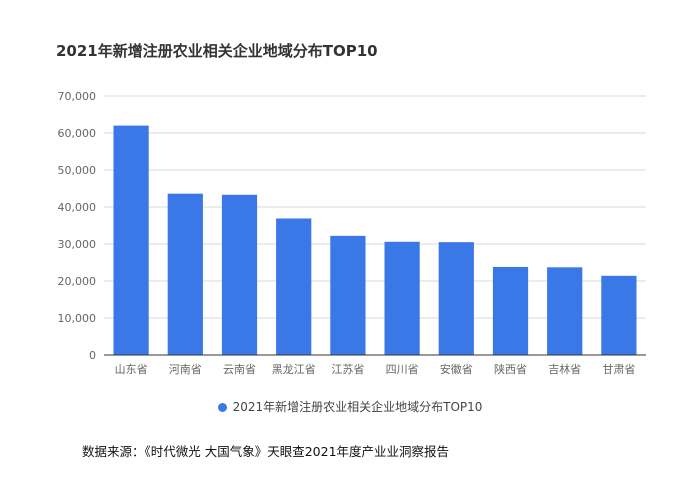  What do you see at coordinates (266, 451) in the screenshot?
I see `source-note: 数据来源：《时代微光 大国气象》天眼查2021年度产业业洞察报告` at bounding box center [266, 451].